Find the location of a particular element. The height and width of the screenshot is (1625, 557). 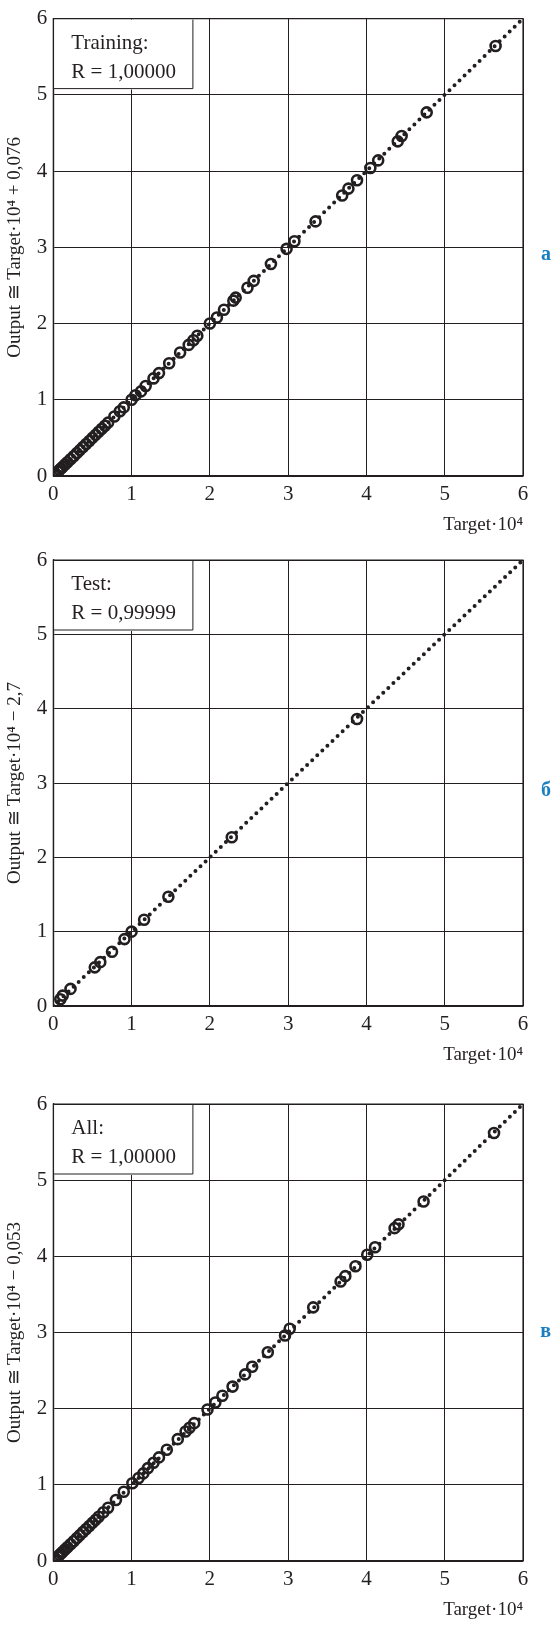

text: б is located at coordinates (546, 789).